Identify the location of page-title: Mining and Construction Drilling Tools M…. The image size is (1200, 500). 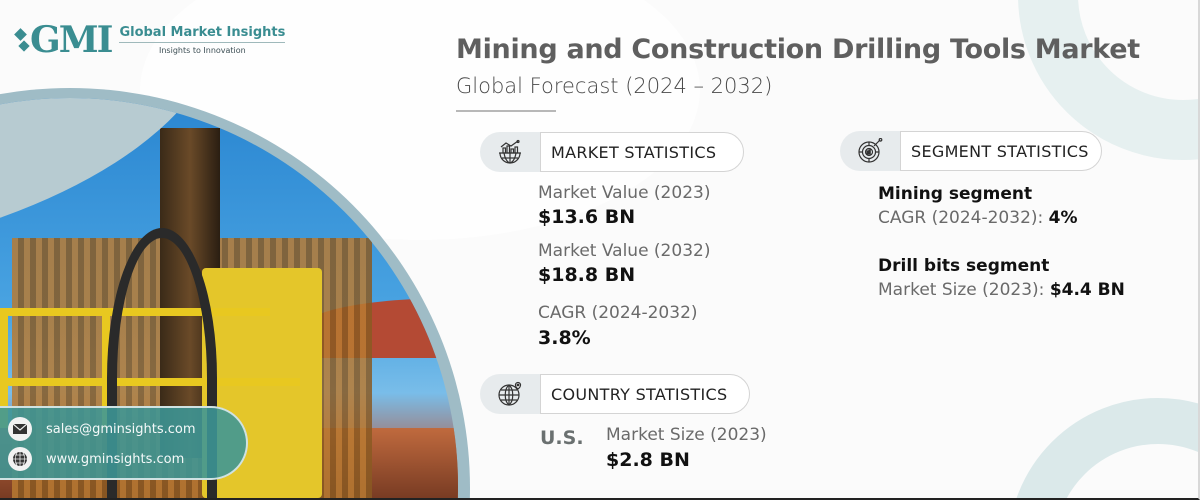
(798, 49).